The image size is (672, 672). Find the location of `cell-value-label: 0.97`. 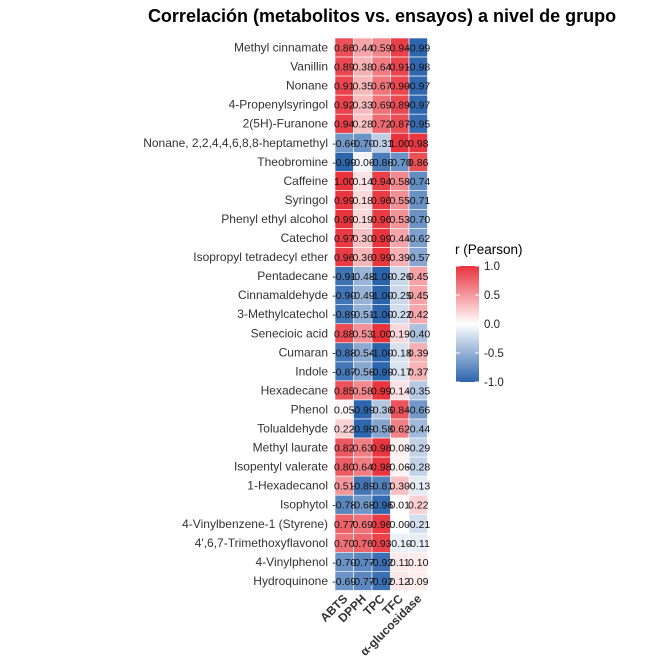

cell-value-label: 0.97 is located at coordinates (344, 239).